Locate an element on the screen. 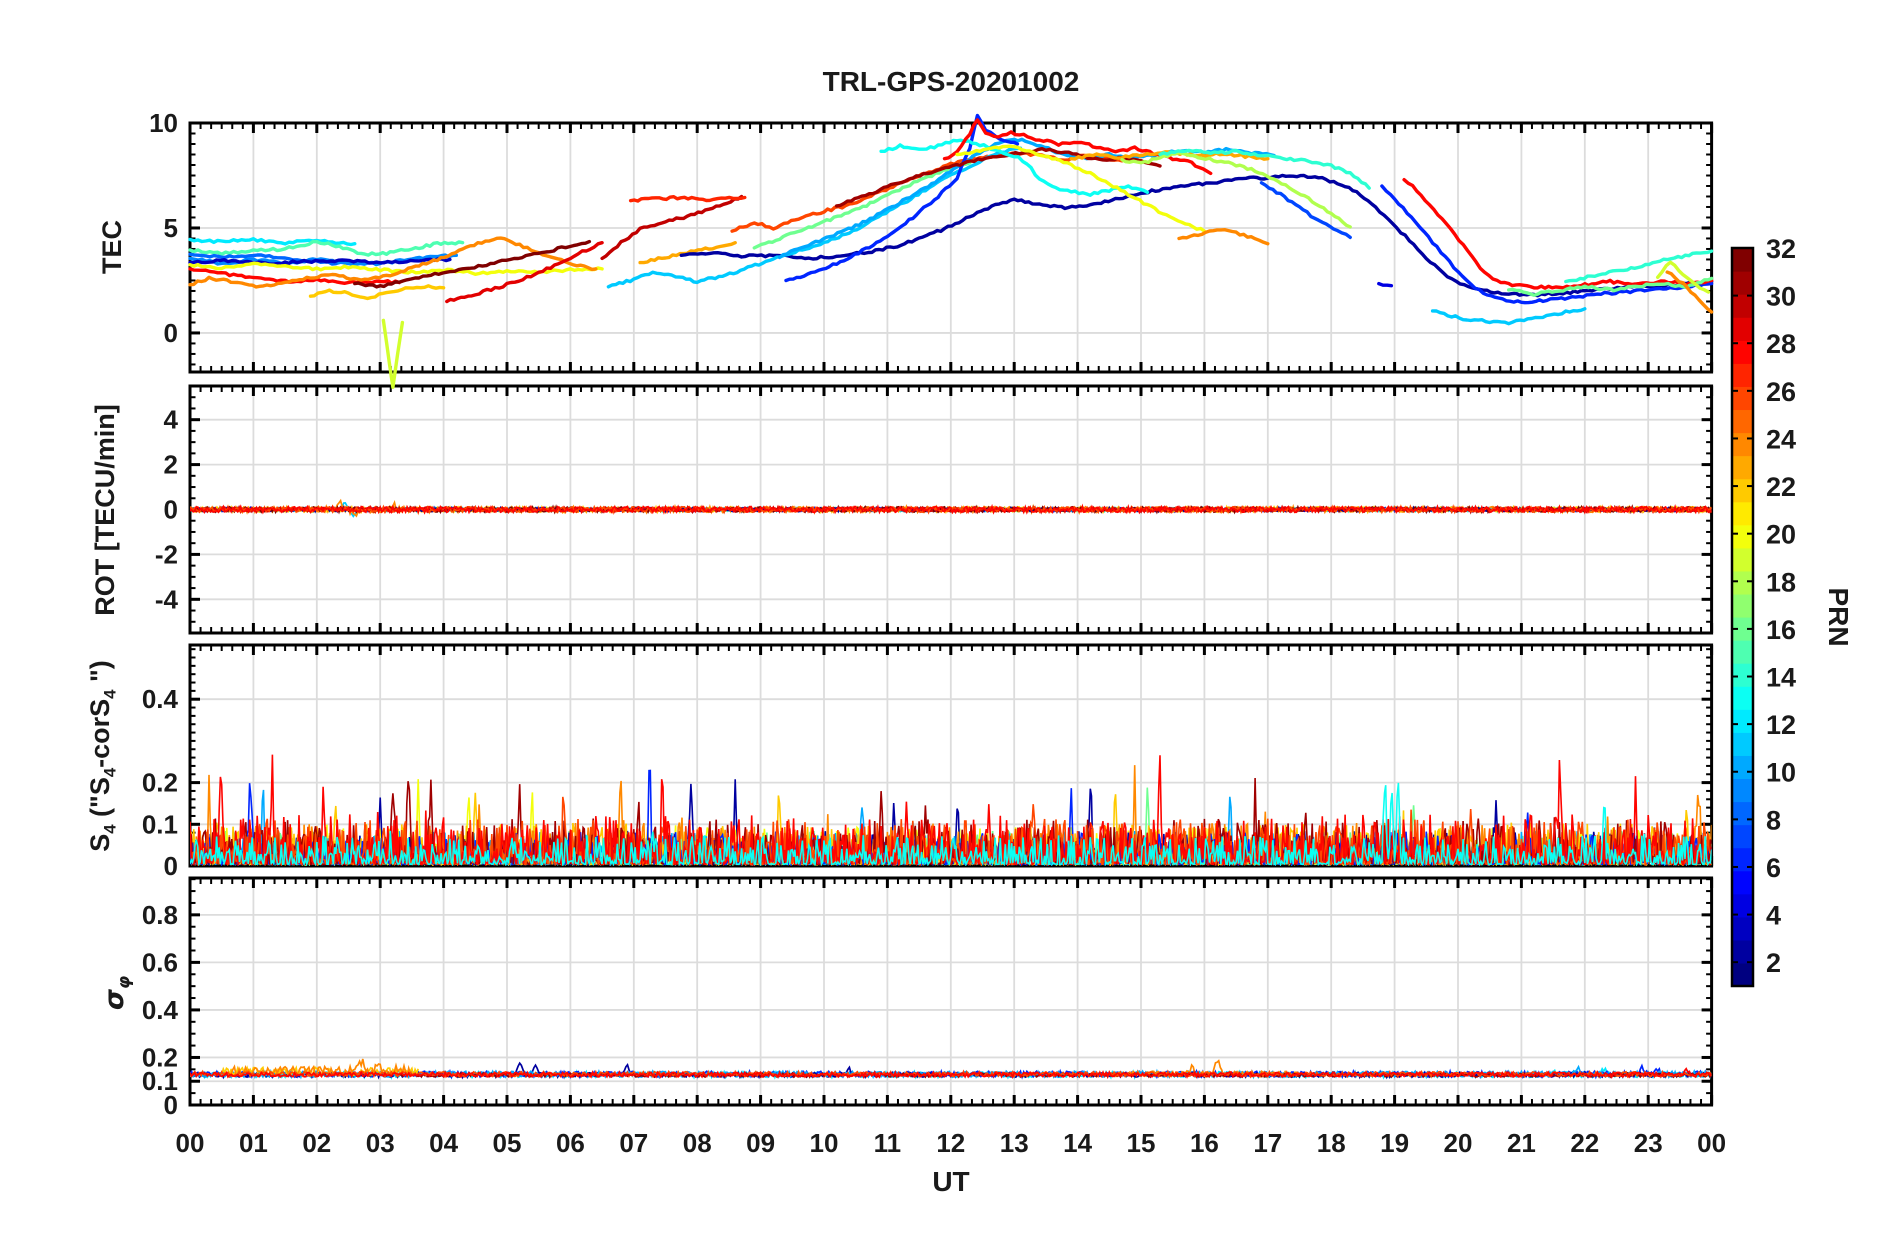 This screenshot has height=1236, width=1902. y-tick-label: -4 is located at coordinates (167, 599).